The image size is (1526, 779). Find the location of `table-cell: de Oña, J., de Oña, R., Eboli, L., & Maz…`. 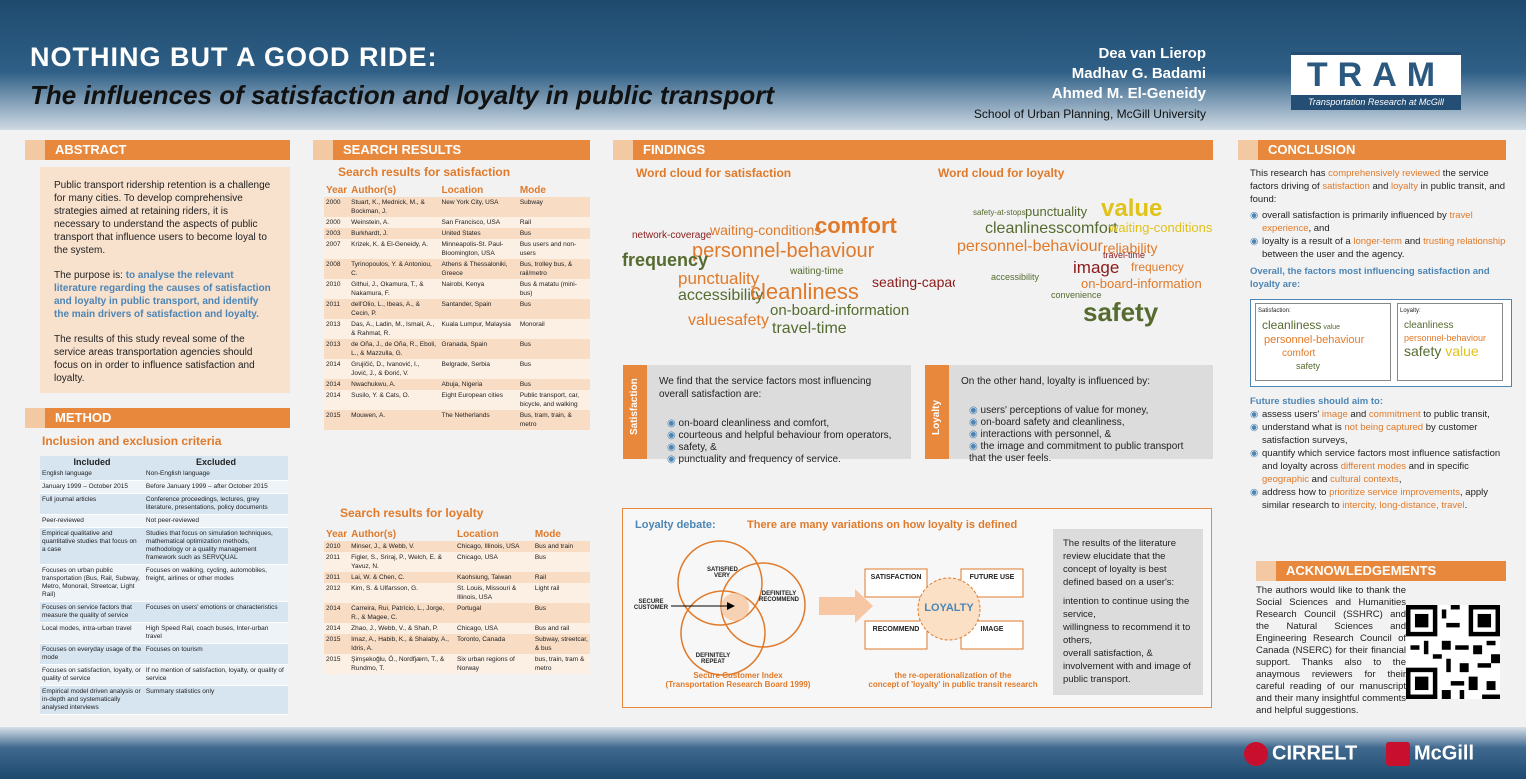

table-cell: de Oña, J., de Oña, R., Eboli, L., & Maz… is located at coordinates (394, 349).